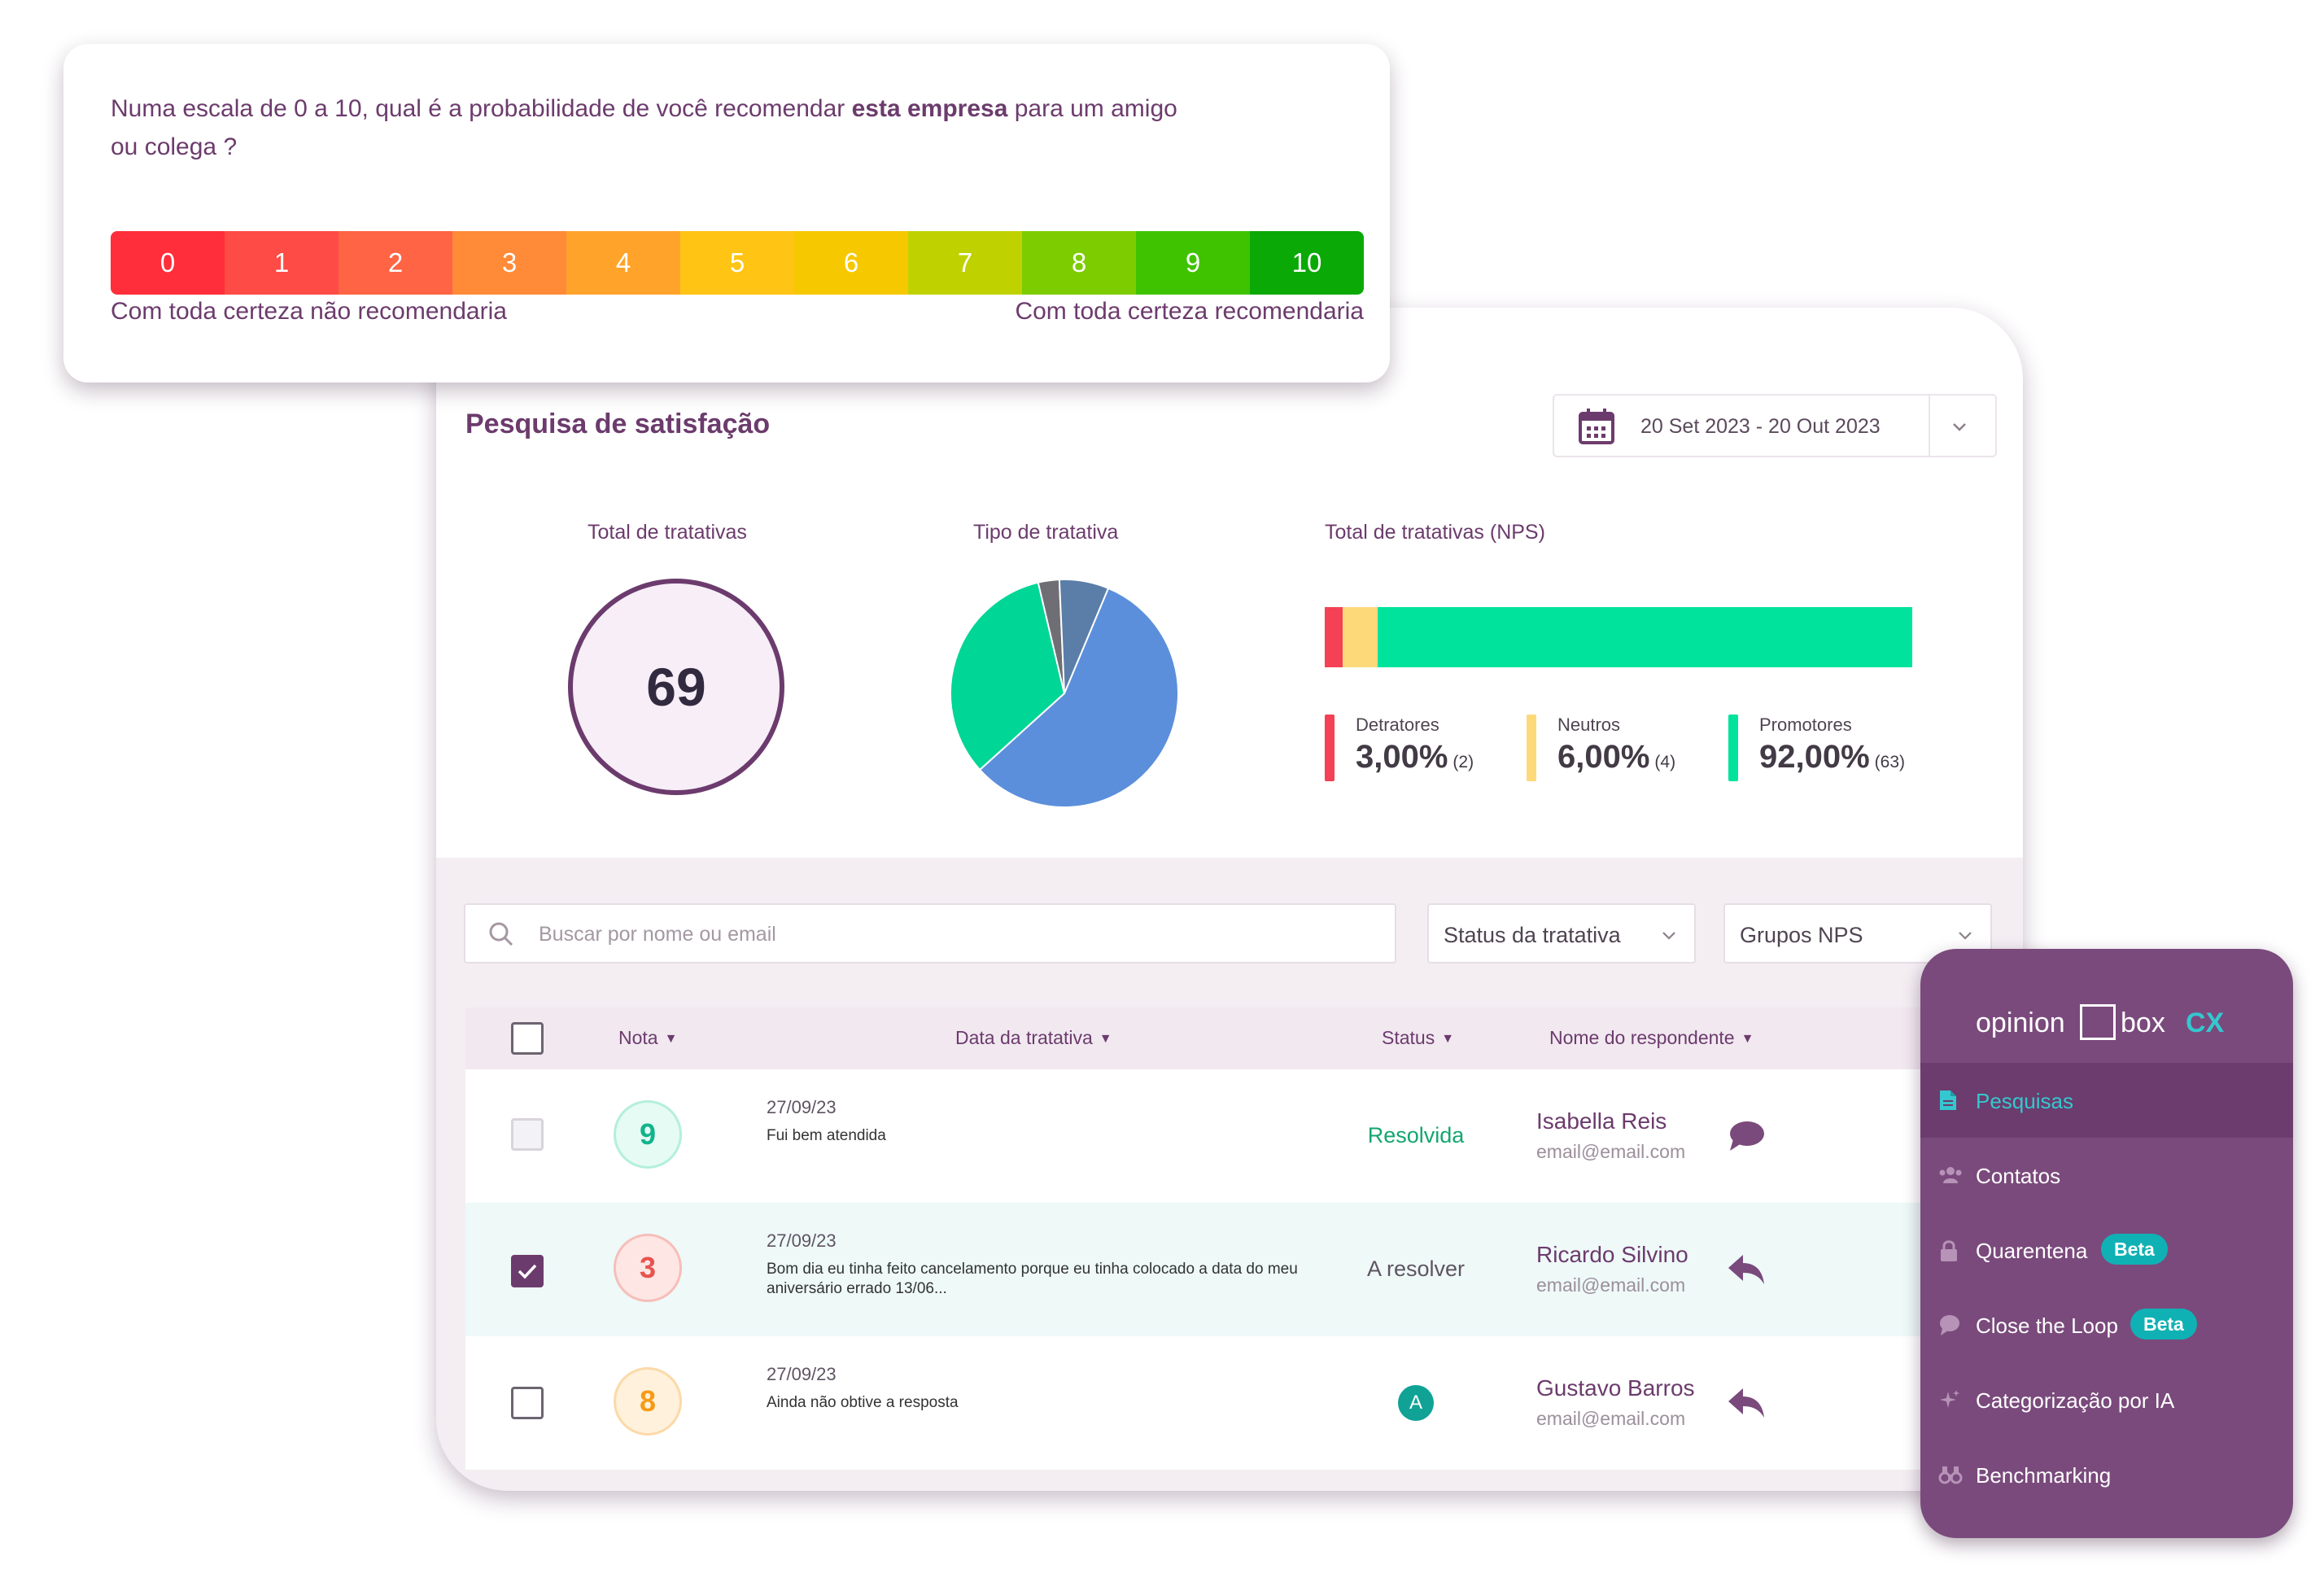 The image size is (2324, 1569). I want to click on header-status-label: Status, so click(1408, 1037).